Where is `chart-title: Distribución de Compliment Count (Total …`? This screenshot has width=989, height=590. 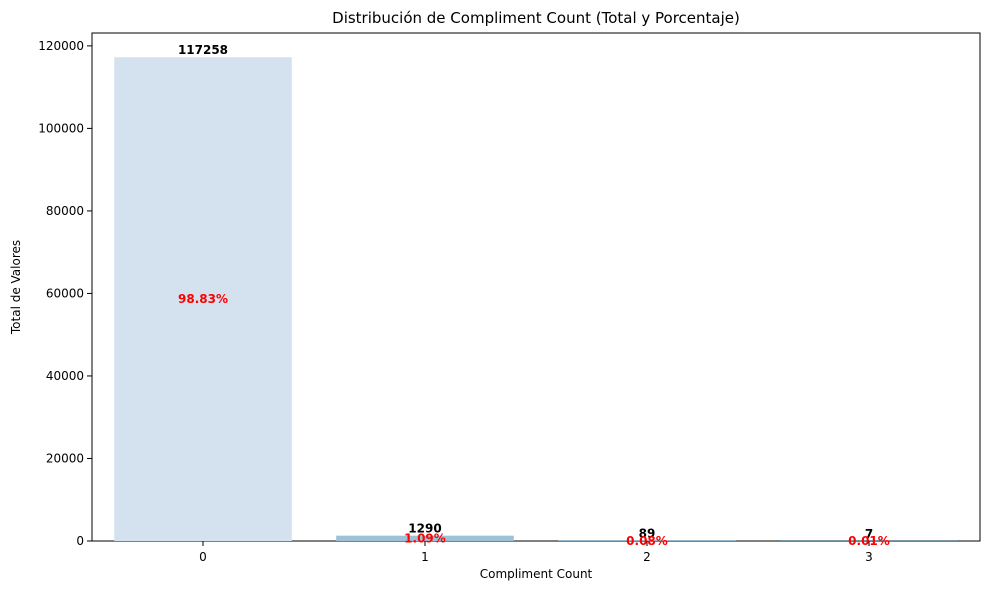
chart-title: Distribución de Compliment Count (Total … is located at coordinates (536, 18).